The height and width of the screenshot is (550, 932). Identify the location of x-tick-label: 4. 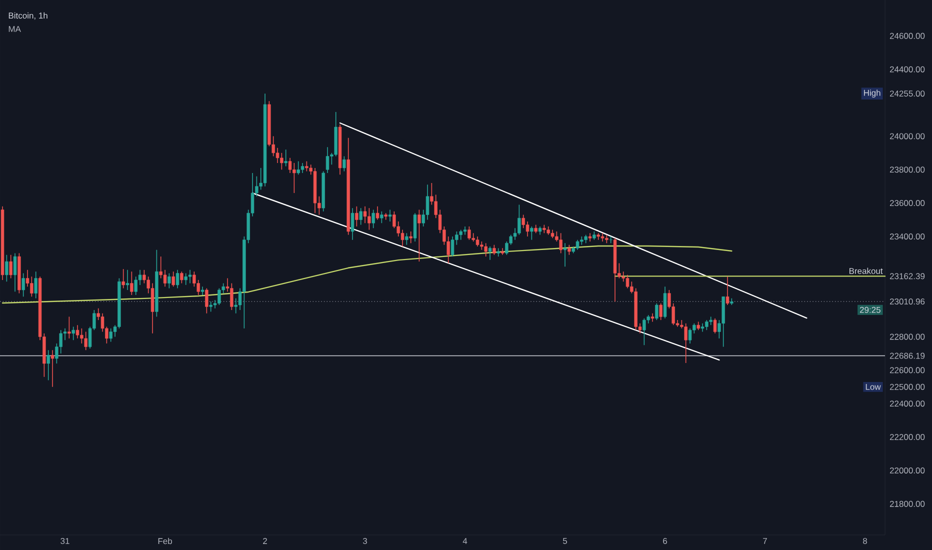
(465, 541).